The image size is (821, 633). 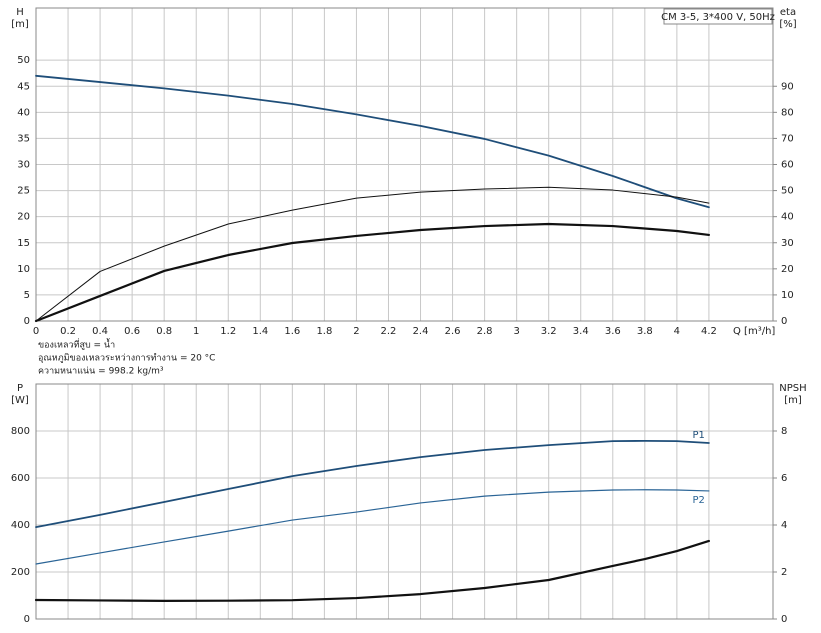 I want to click on x-tick-label: 1.6, so click(x=292, y=331).